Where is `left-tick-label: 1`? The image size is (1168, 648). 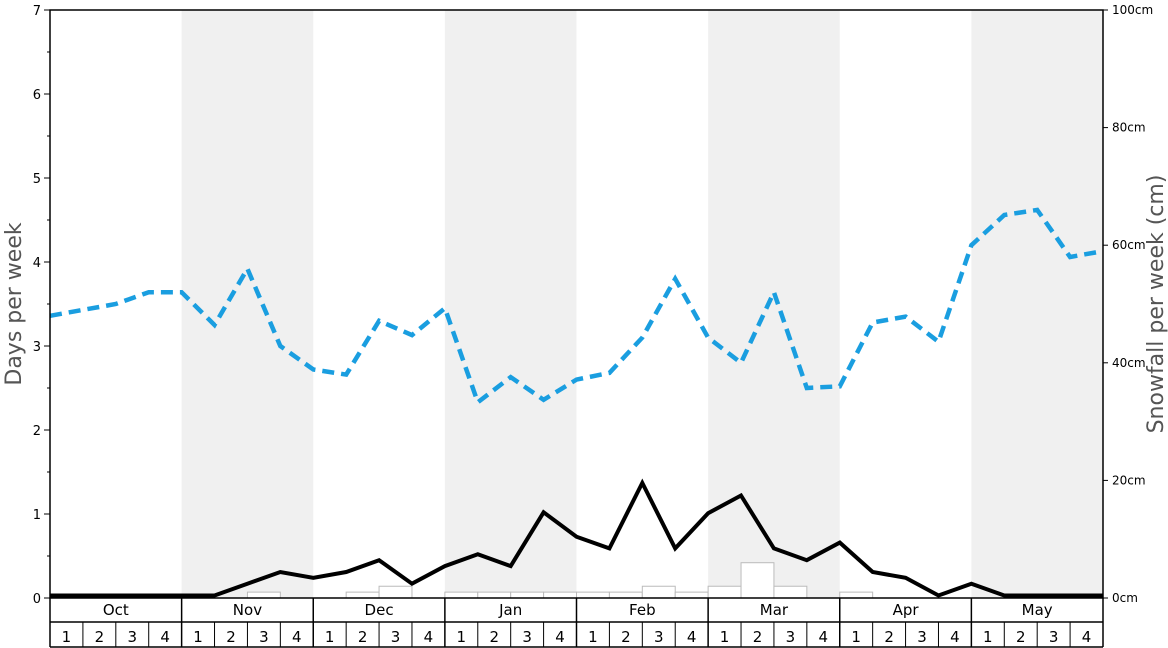
left-tick-label: 1 is located at coordinates (37, 515).